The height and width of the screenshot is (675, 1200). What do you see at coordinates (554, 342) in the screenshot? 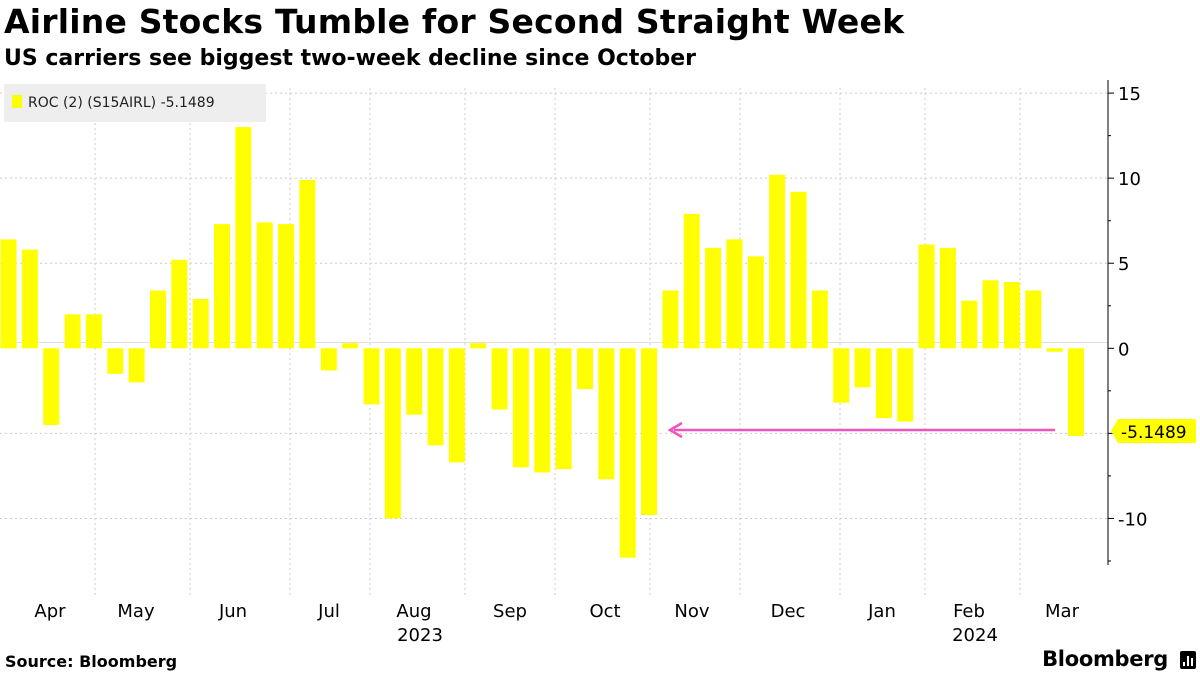
I see `zero-line` at bounding box center [554, 342].